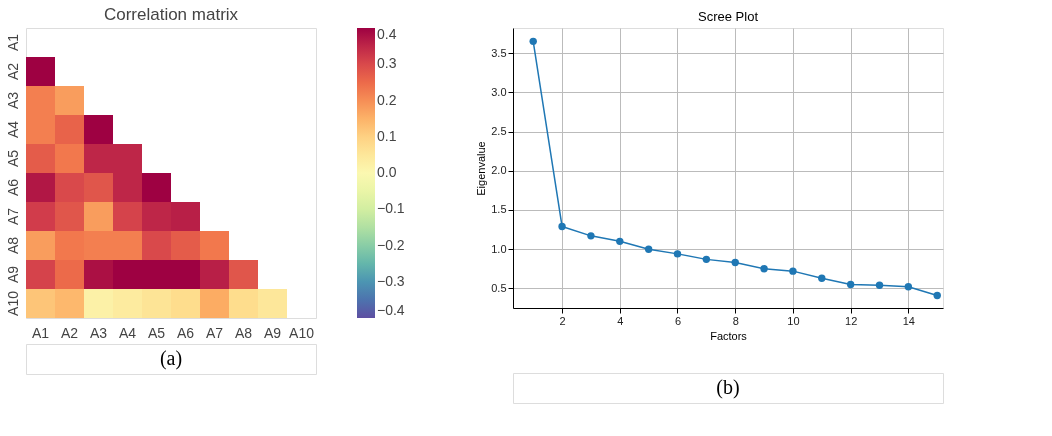 This screenshot has width=1052, height=436. What do you see at coordinates (214, 332) in the screenshot?
I see `x-tick-label: A7` at bounding box center [214, 332].